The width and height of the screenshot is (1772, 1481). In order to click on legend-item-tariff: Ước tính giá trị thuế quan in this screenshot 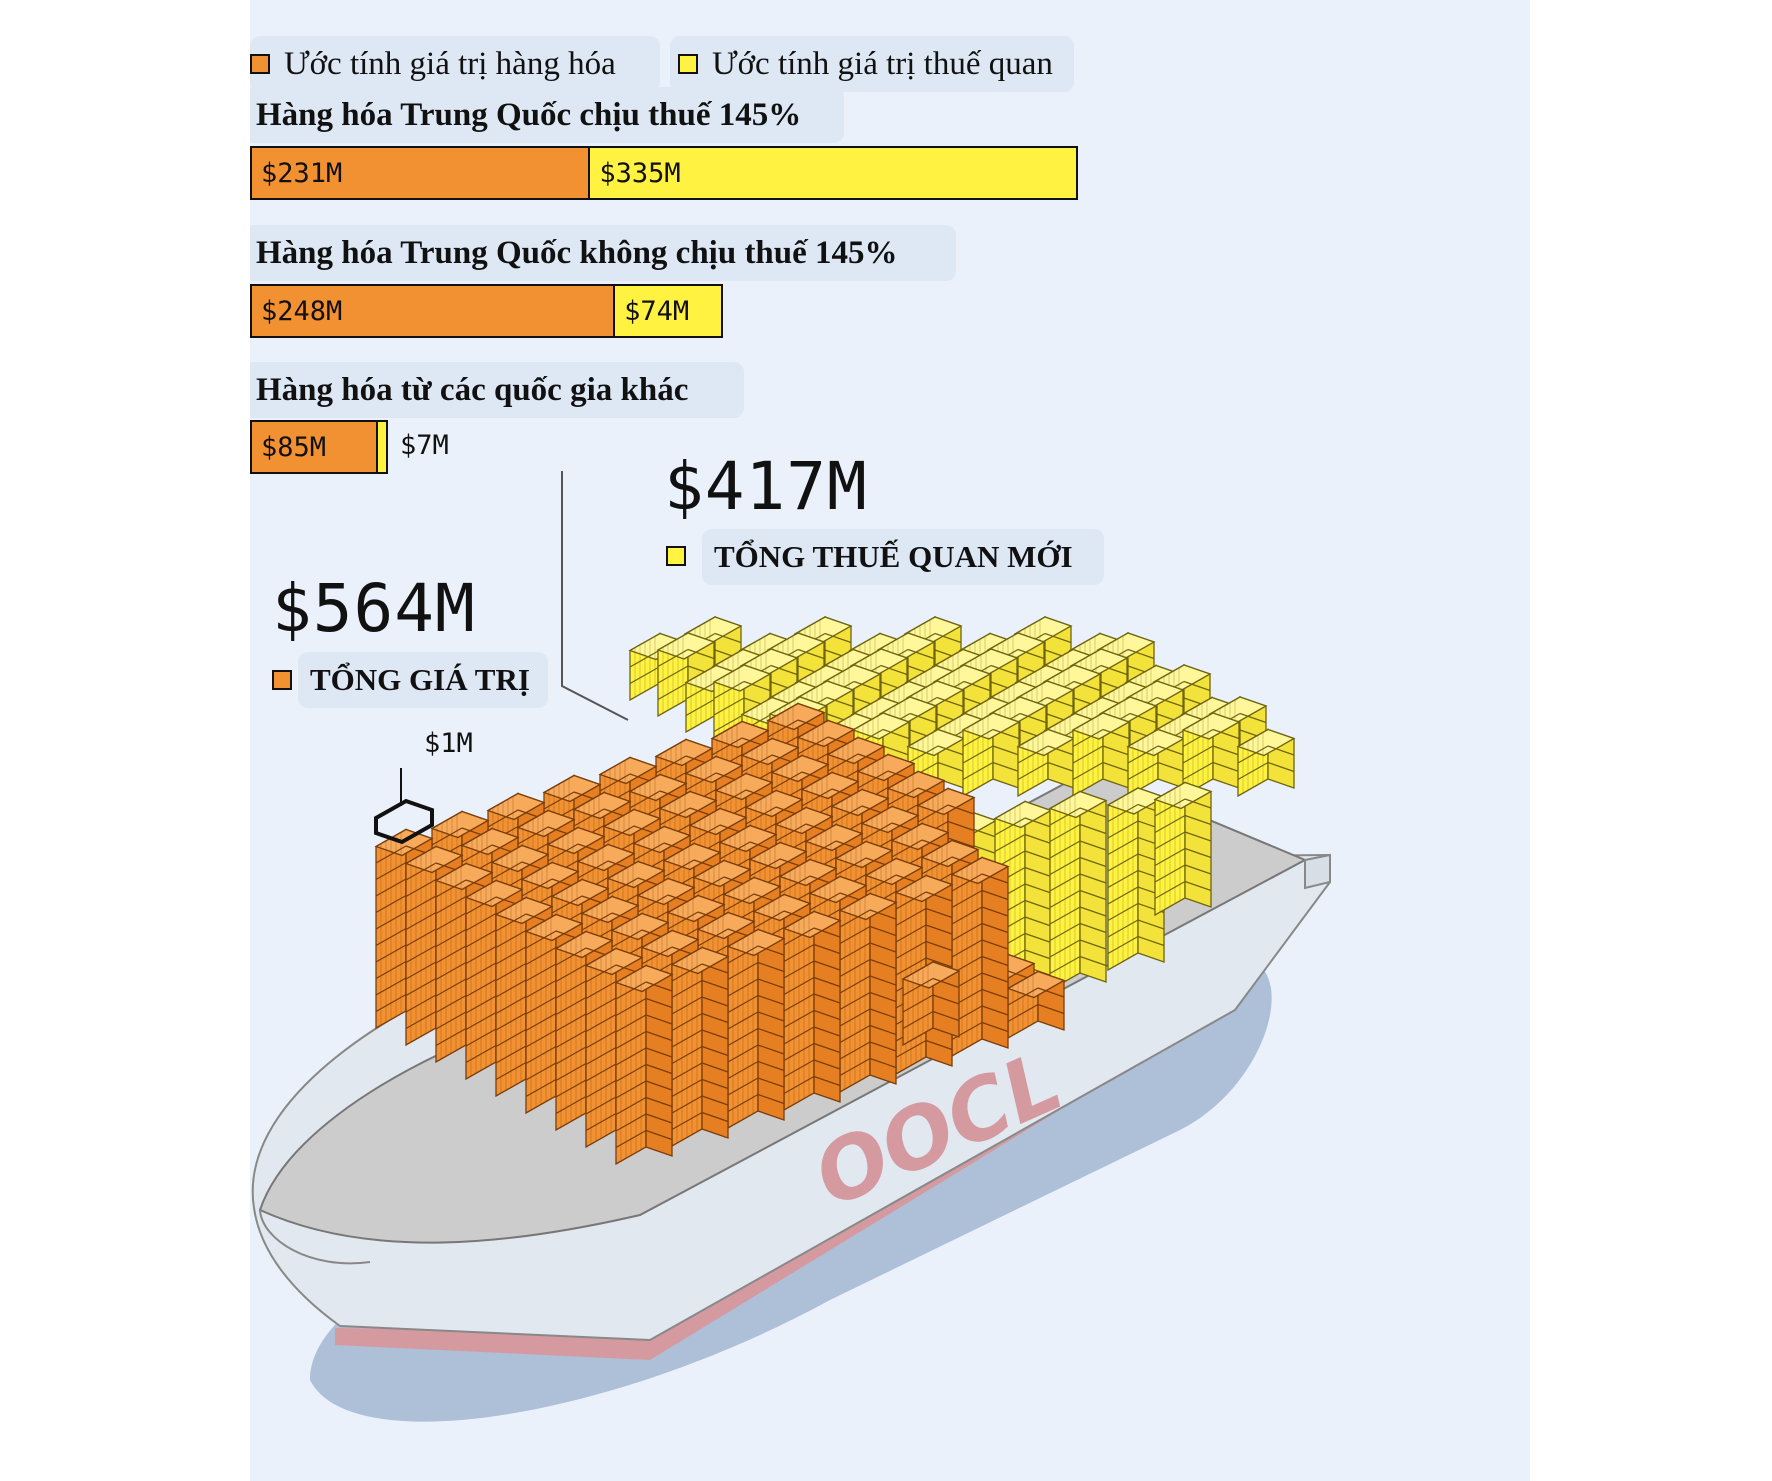, I will do `click(865, 64)`.